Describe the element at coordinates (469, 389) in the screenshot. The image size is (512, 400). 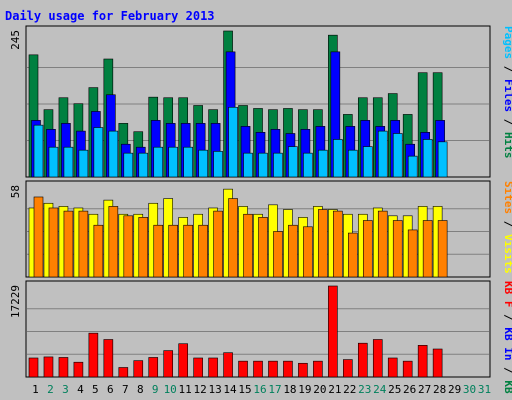
I see `x-tick-label: 30` at that location.